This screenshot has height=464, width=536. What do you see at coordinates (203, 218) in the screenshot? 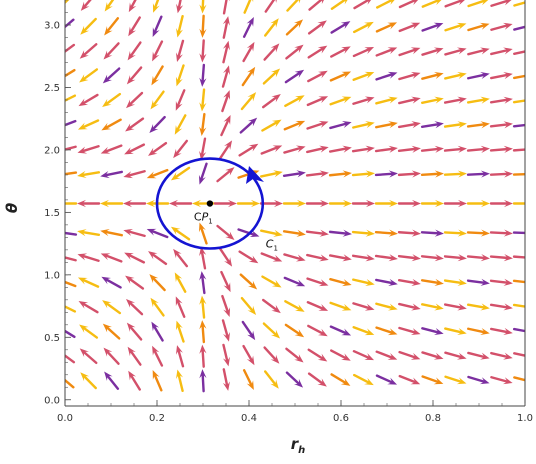
I see `critical-point-label: CP1` at bounding box center [203, 218].